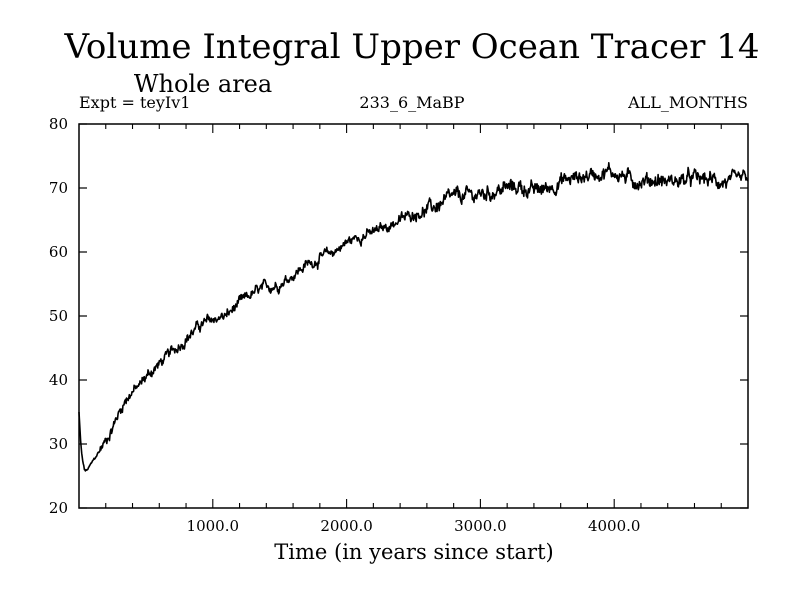 This screenshot has height=600, width=800. Describe the element at coordinates (58, 316) in the screenshot. I see `y-tick-label: 50` at that location.